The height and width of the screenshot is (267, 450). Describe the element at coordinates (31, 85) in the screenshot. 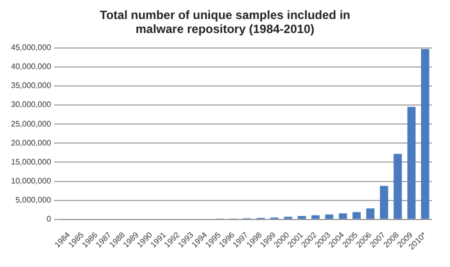

I see `y-tick-label: 35,000,000` at that location.